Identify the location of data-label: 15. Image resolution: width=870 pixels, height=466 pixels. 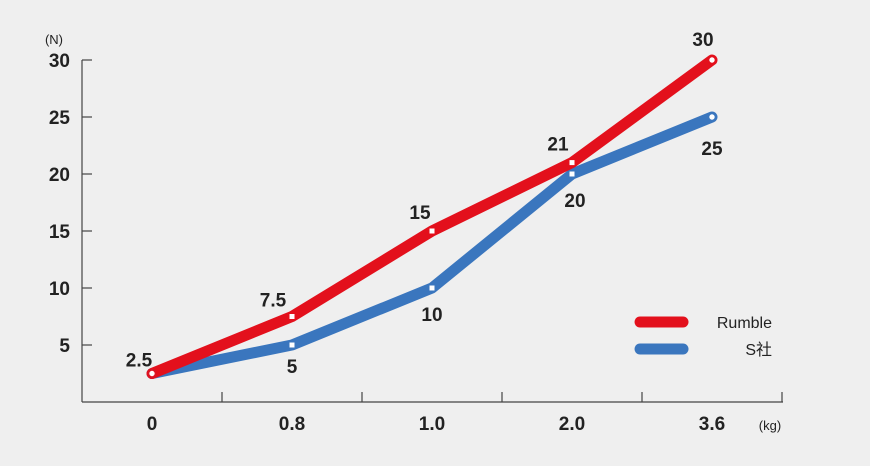
(420, 213).